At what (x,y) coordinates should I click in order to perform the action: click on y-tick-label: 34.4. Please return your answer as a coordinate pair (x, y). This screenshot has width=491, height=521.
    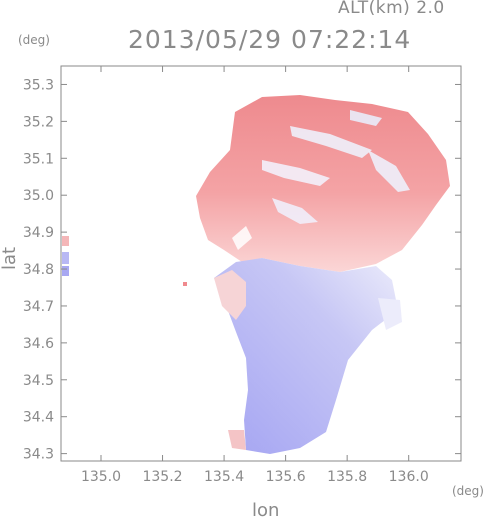
    Looking at the image, I should click on (38, 418).